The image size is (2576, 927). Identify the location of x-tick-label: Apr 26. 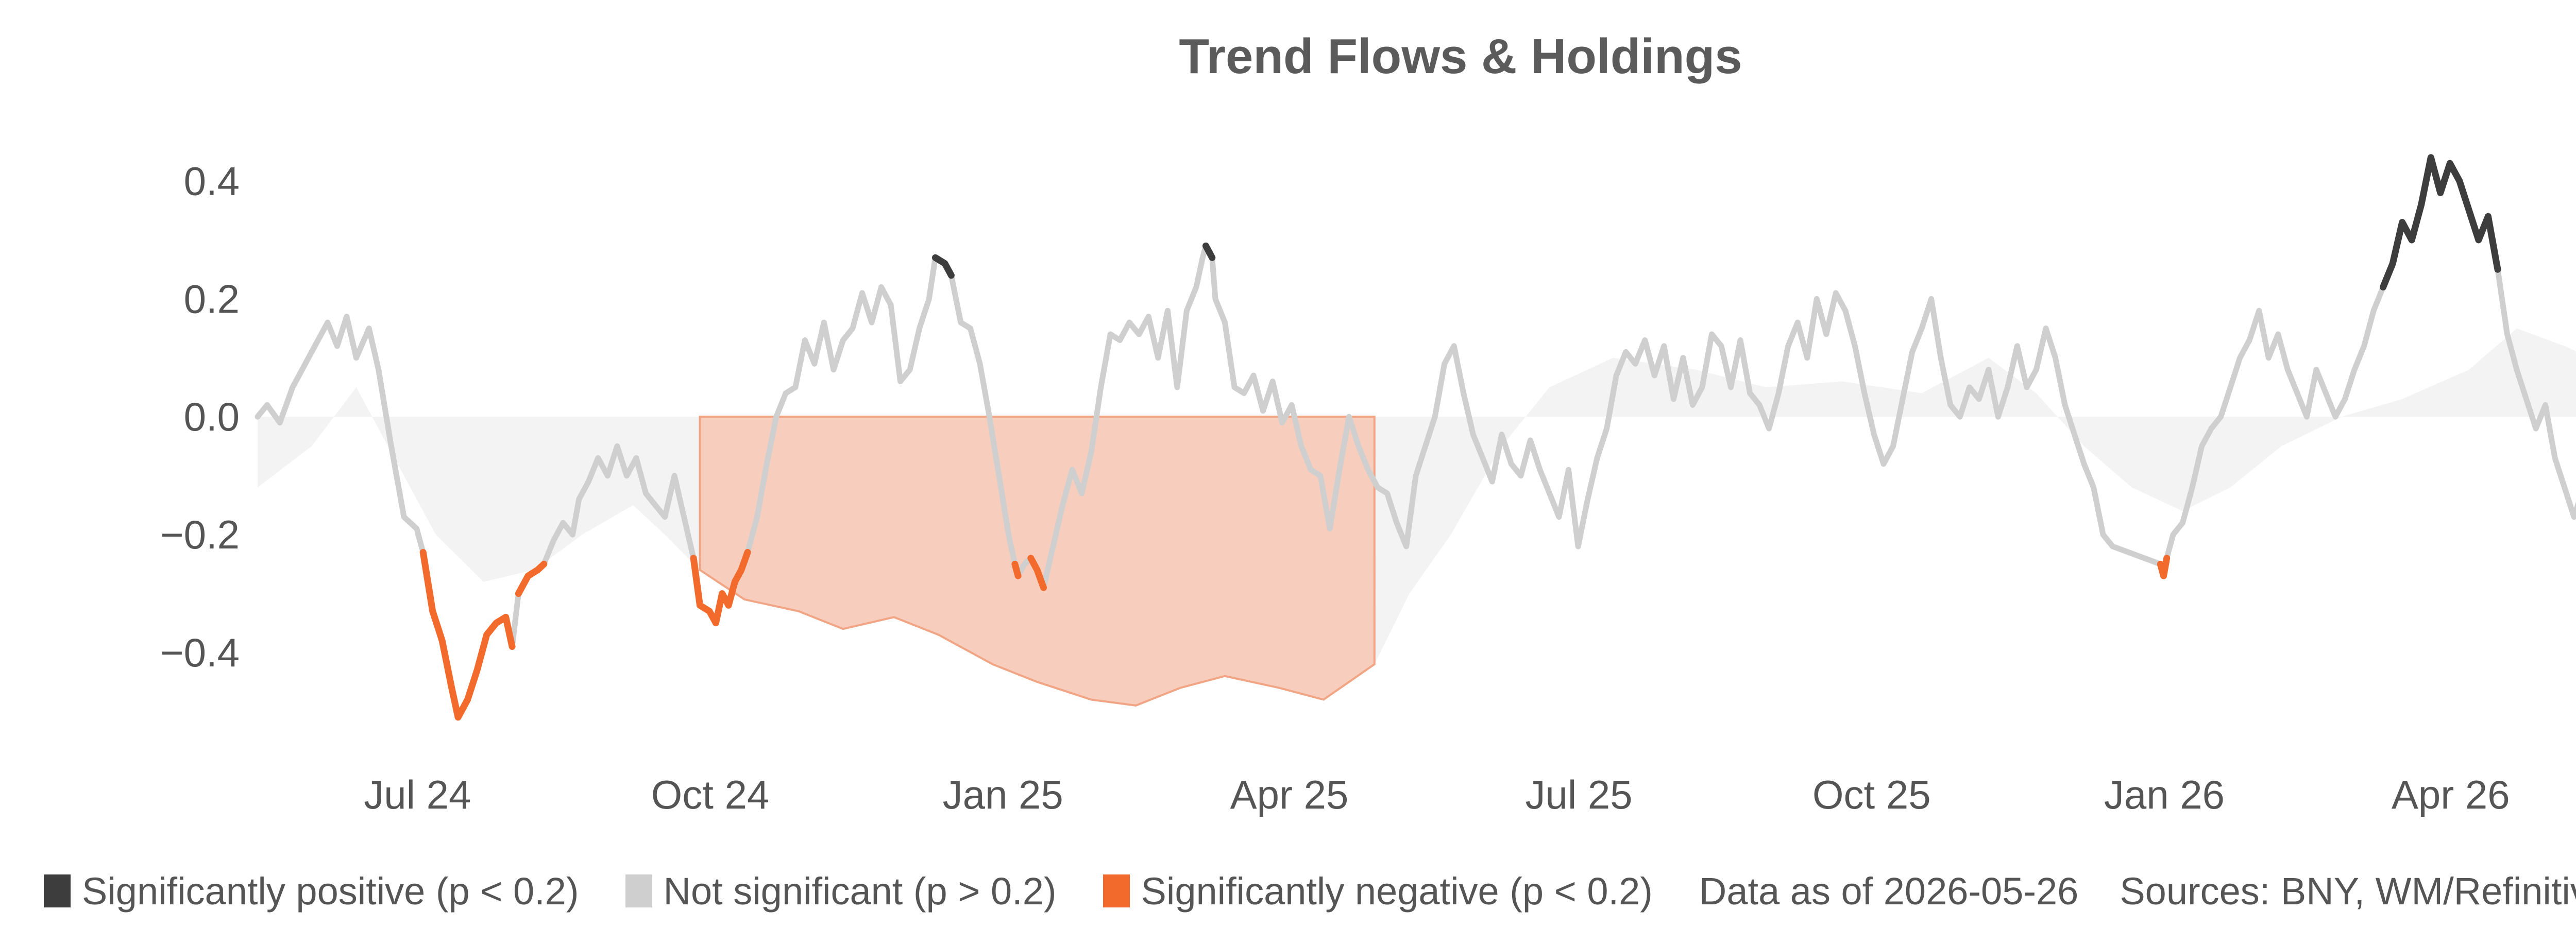
(2451, 795).